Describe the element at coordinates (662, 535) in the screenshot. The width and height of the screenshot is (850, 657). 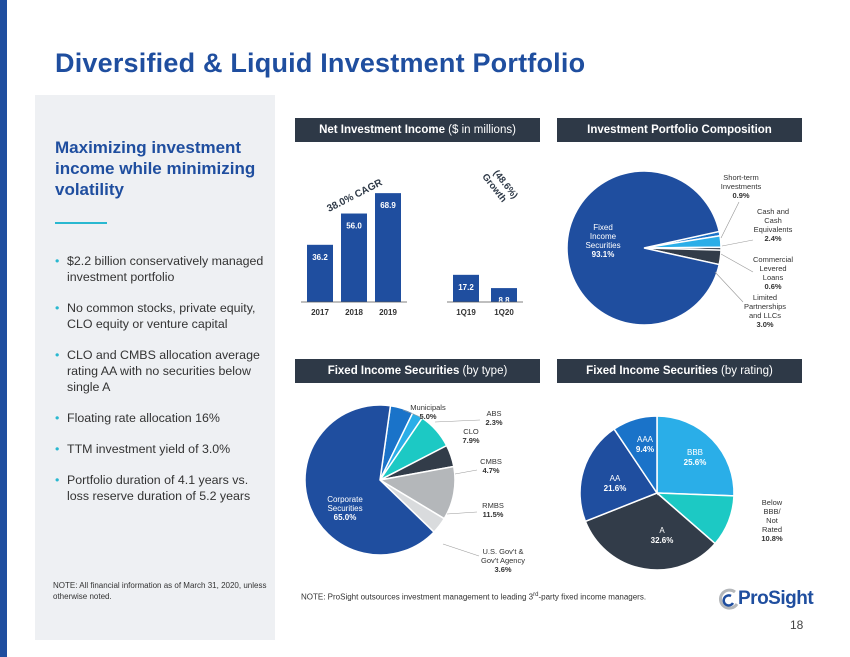
I see `fis-rating-label-a: A 32.6%` at that location.